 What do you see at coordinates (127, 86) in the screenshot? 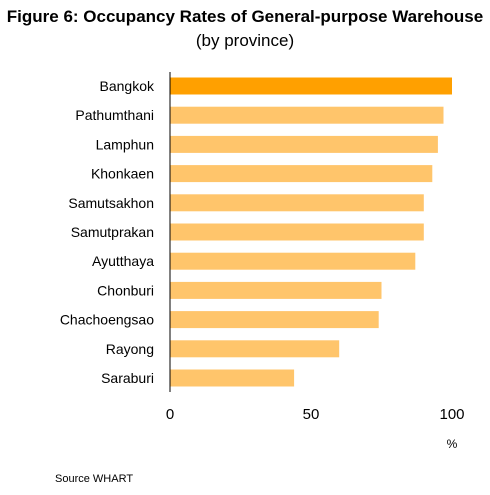
I see `category-label-bangkok: Bangkok` at bounding box center [127, 86].